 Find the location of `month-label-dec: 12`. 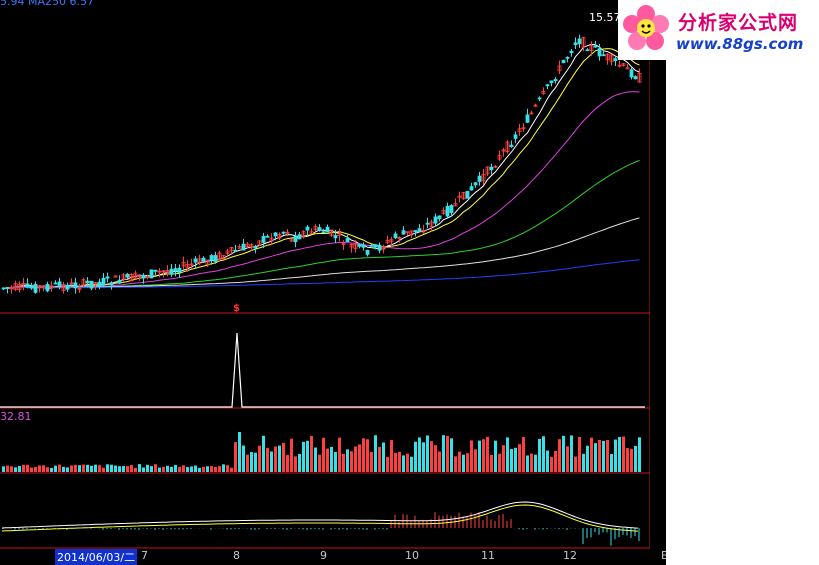

month-label-dec: 12 is located at coordinates (570, 555).